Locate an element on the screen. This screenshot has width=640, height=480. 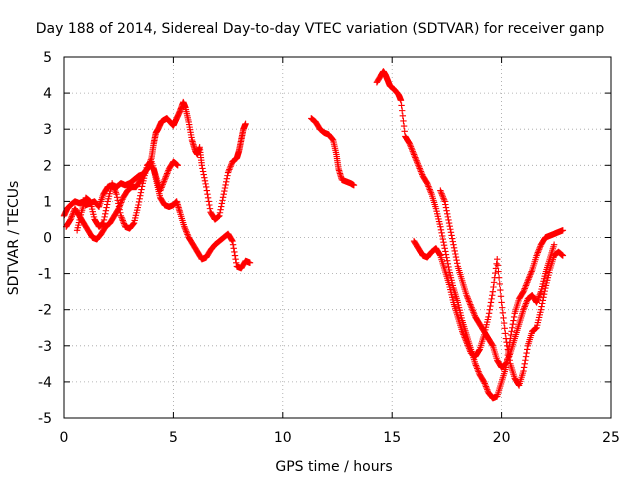
x-tick-label: 0 is located at coordinates (64, 438).